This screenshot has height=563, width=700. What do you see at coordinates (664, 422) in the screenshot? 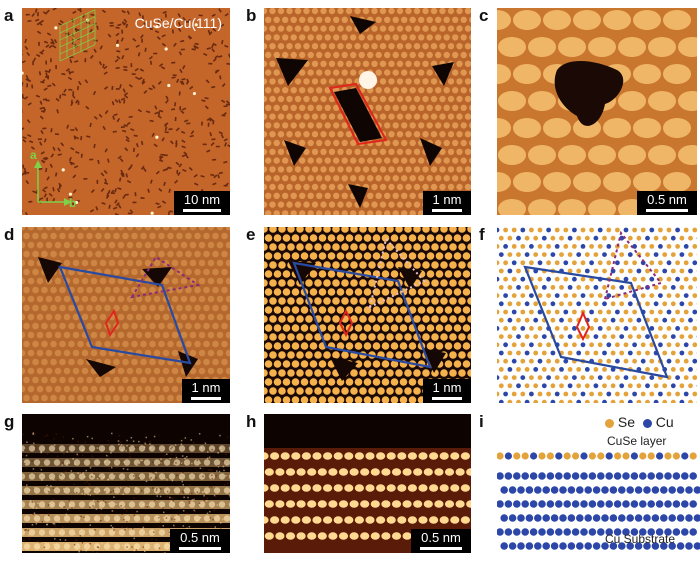
I see `legend-cu: Cu` at bounding box center [664, 422].